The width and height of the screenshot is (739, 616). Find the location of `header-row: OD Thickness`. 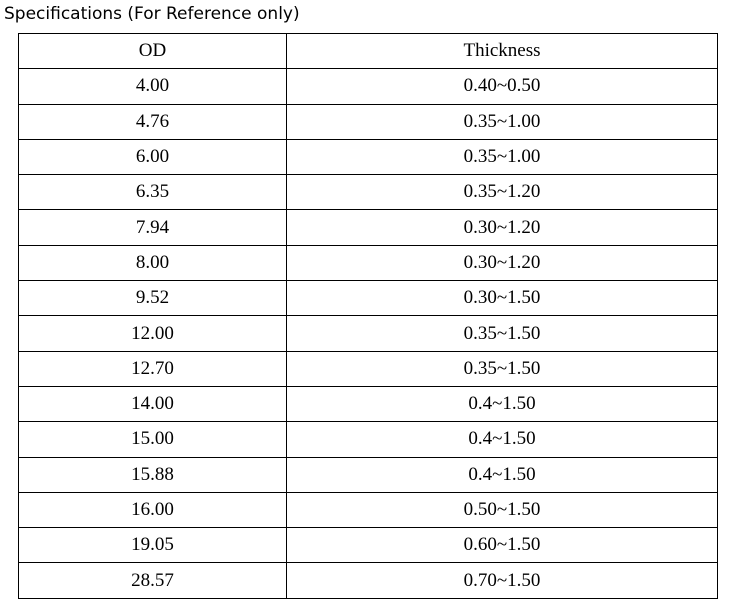

header-row: OD Thickness is located at coordinates (368, 51).